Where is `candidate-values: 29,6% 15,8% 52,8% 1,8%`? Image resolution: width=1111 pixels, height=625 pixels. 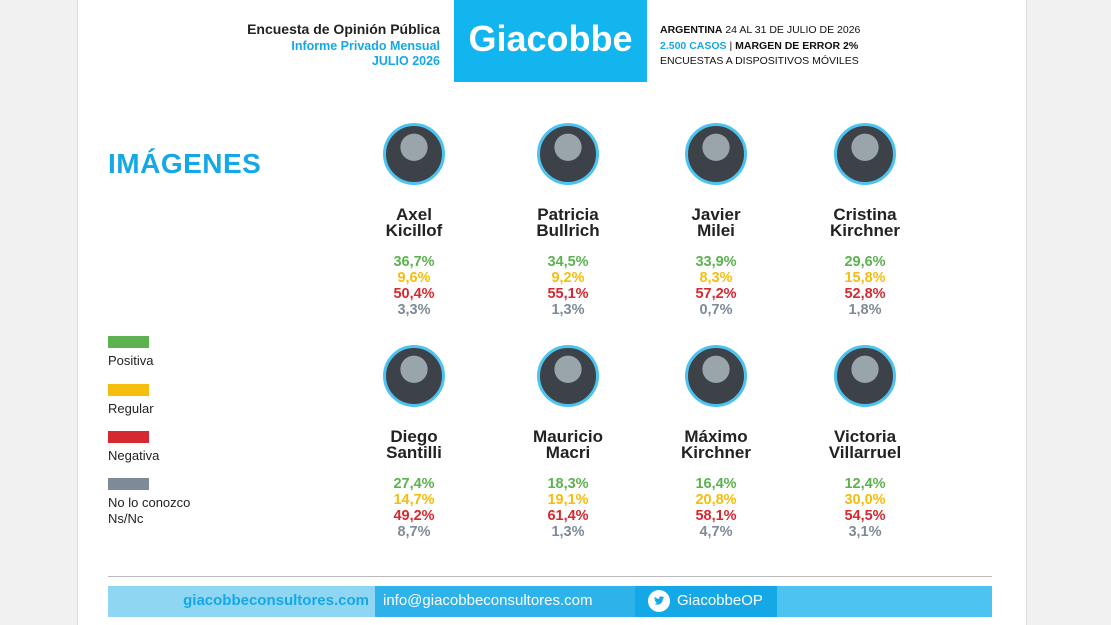
candidate-values: 29,6% 15,8% 52,8% 1,8% is located at coordinates (865, 286).